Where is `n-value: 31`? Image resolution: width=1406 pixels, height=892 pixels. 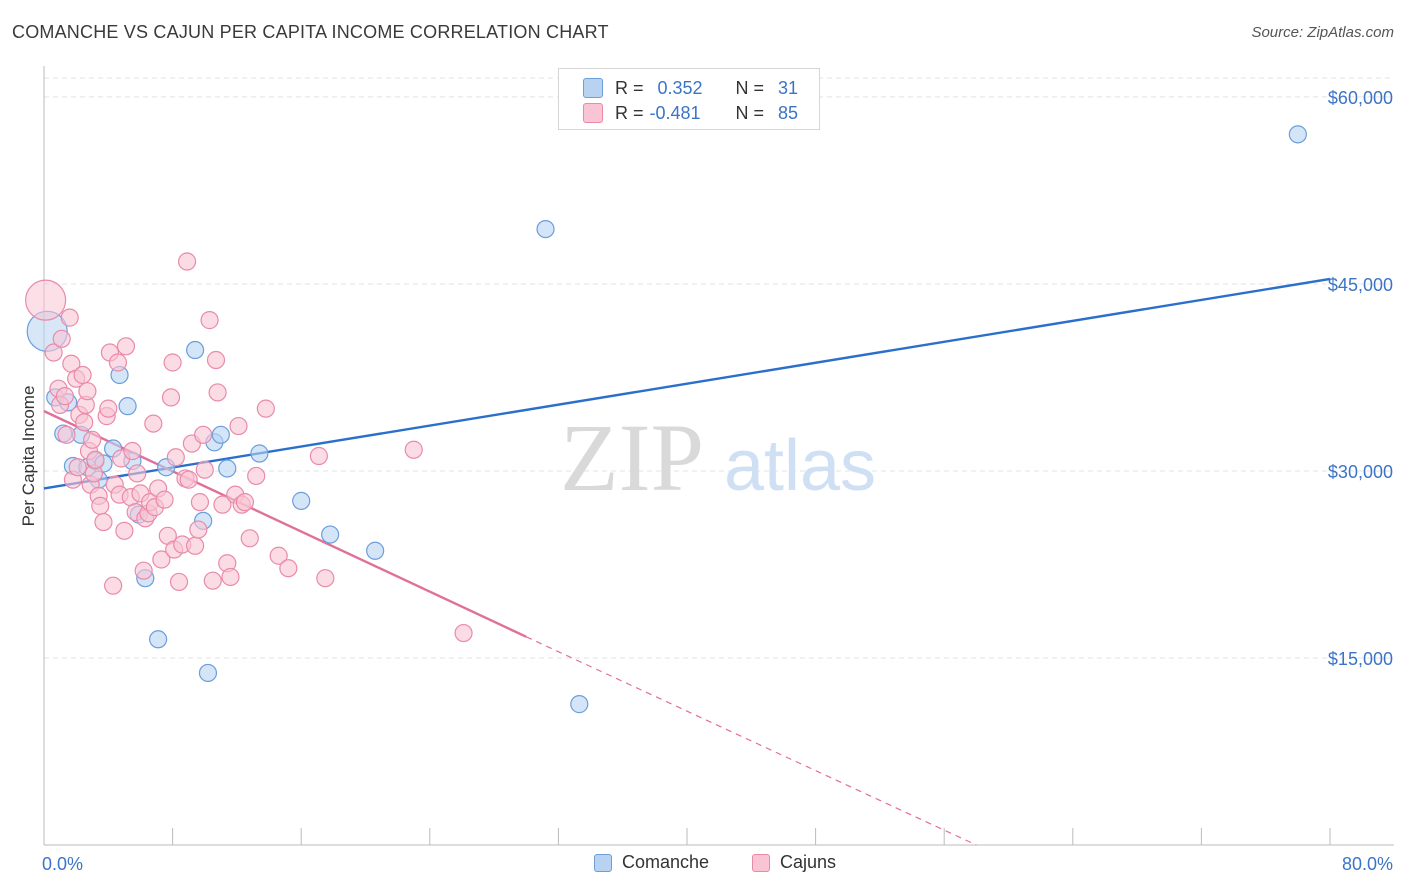 n-value: 31 is located at coordinates (788, 87).